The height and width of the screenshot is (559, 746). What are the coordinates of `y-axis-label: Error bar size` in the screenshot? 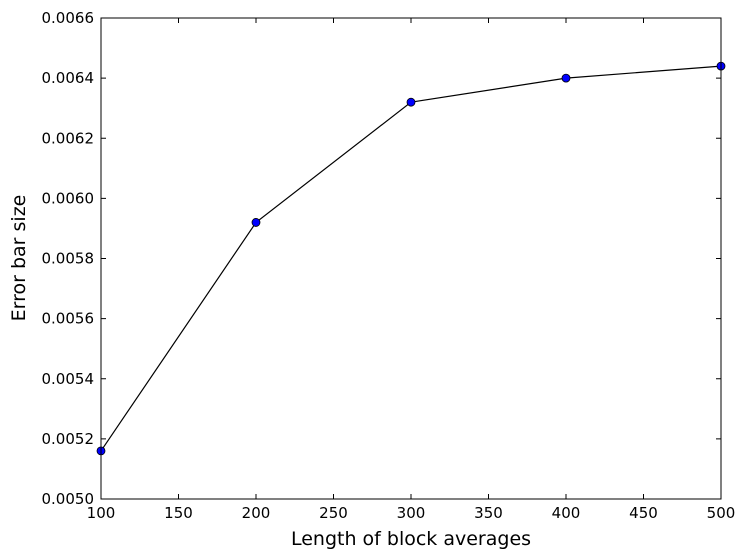 It's located at (19, 258).